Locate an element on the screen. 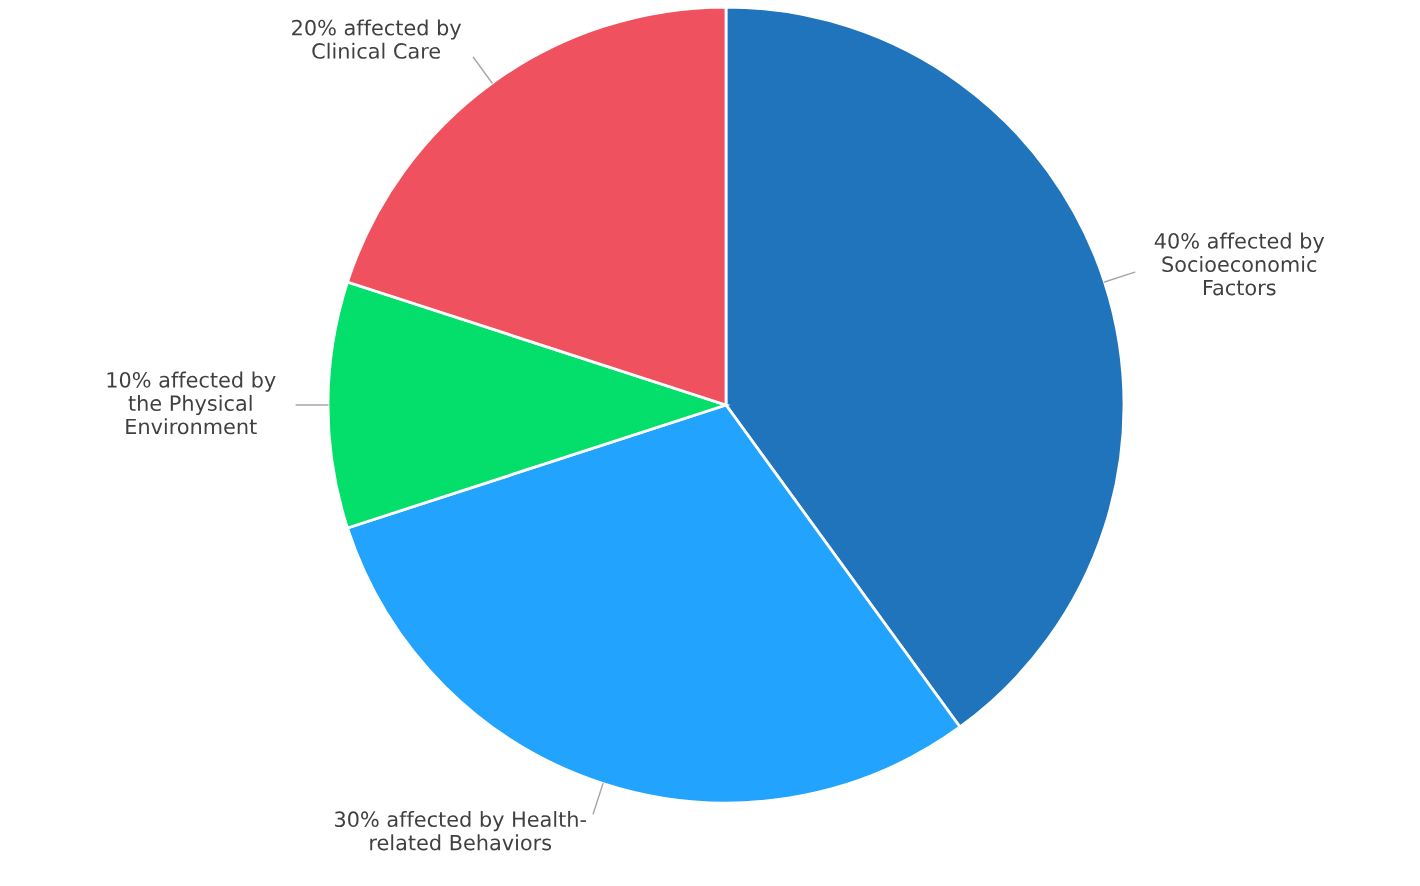 The width and height of the screenshot is (1420, 886). slice-label: 20% affected by Clinical Care is located at coordinates (377, 39).